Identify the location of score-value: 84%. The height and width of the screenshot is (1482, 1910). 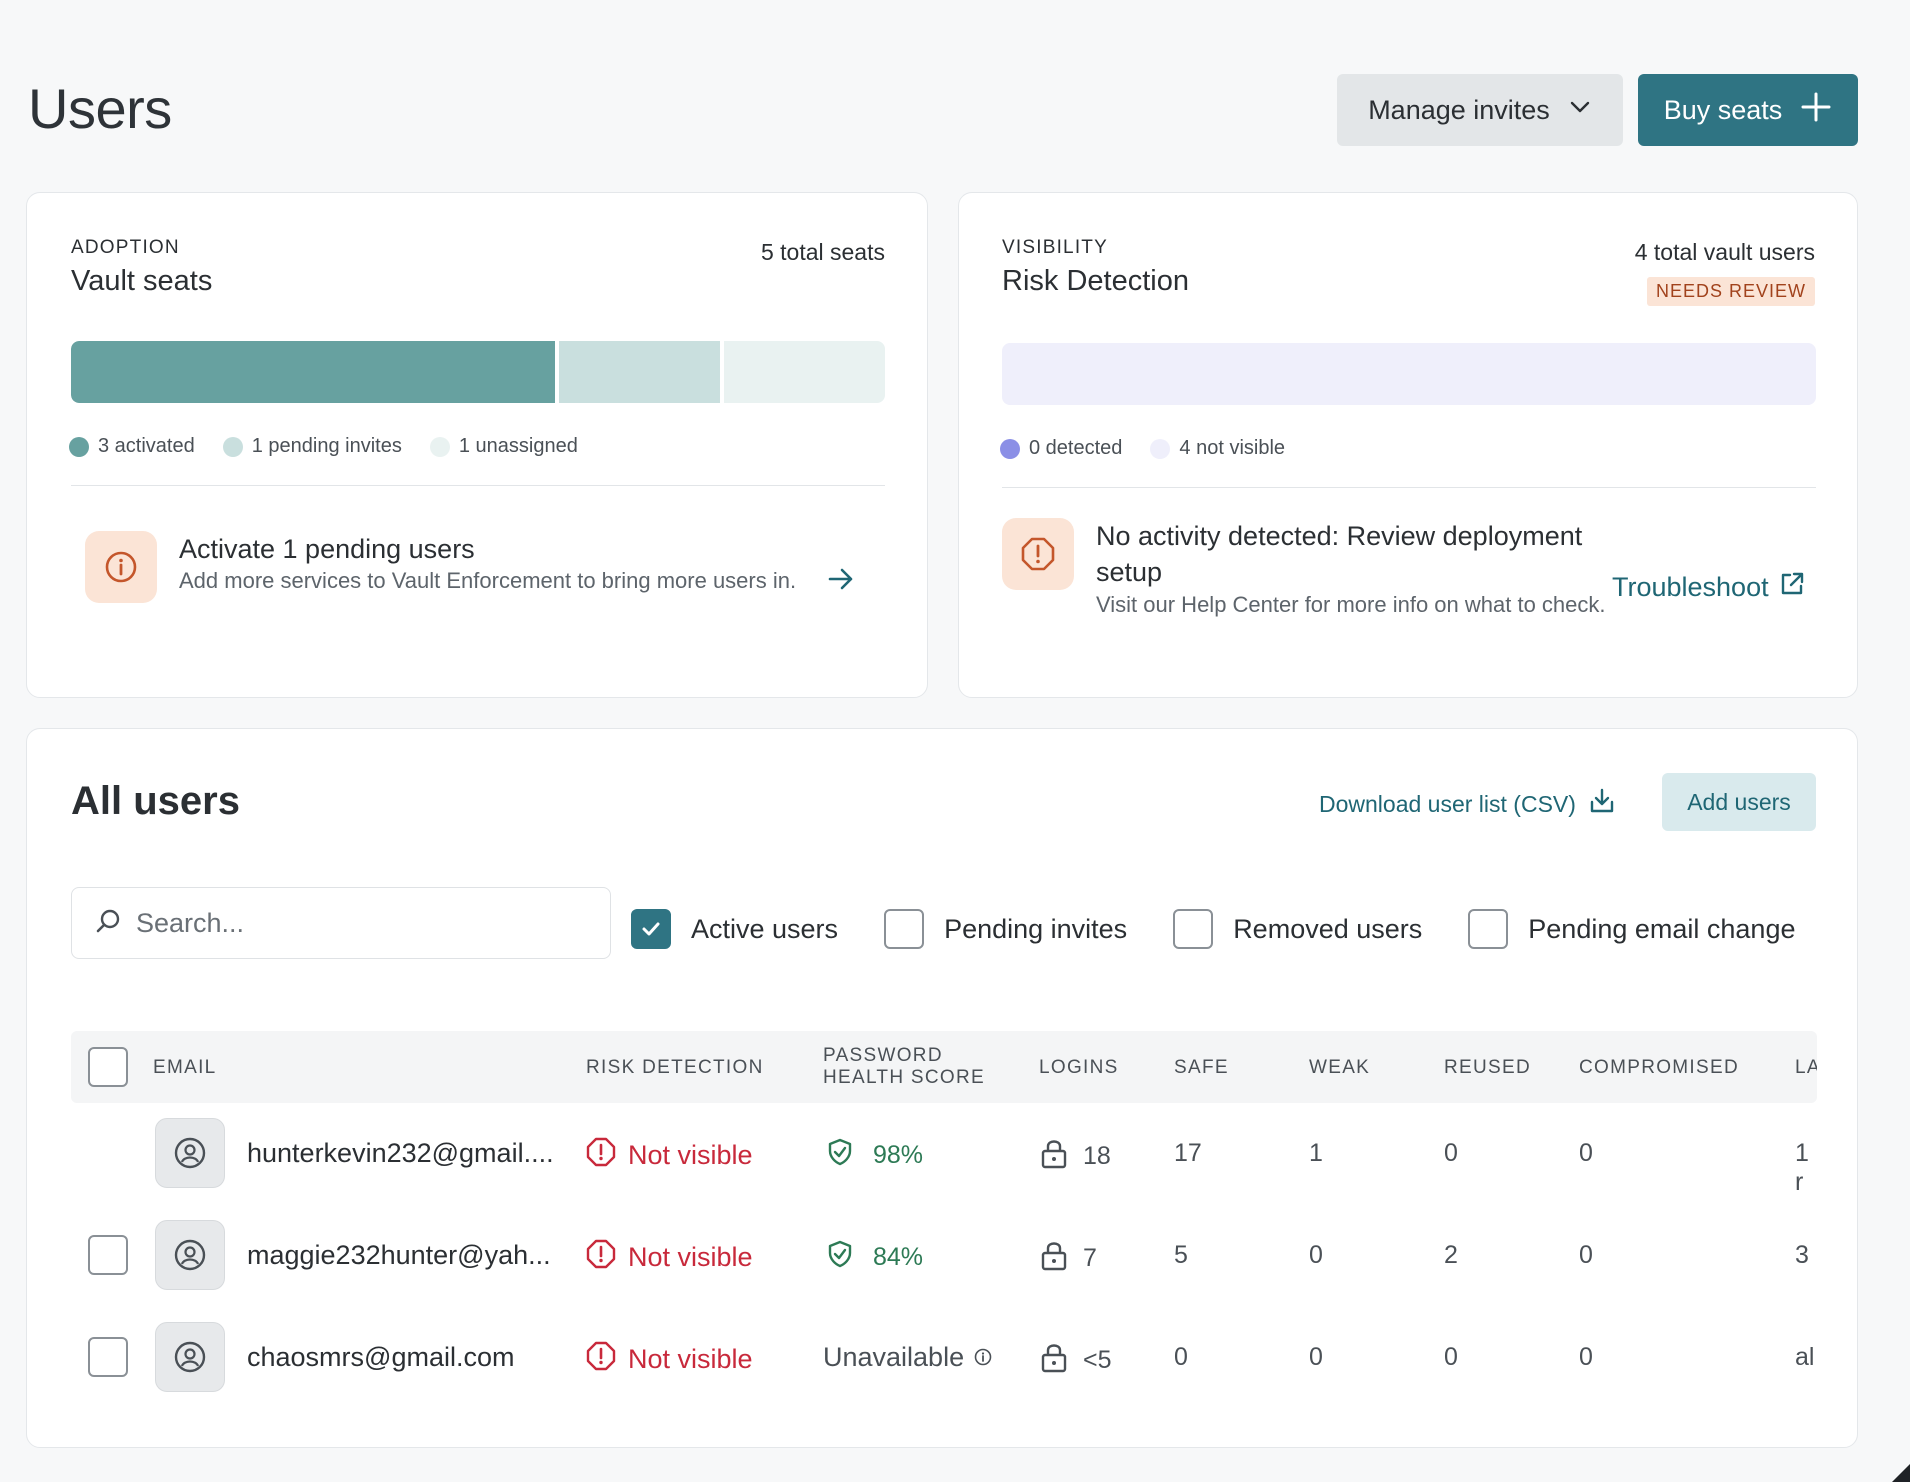
(898, 1257).